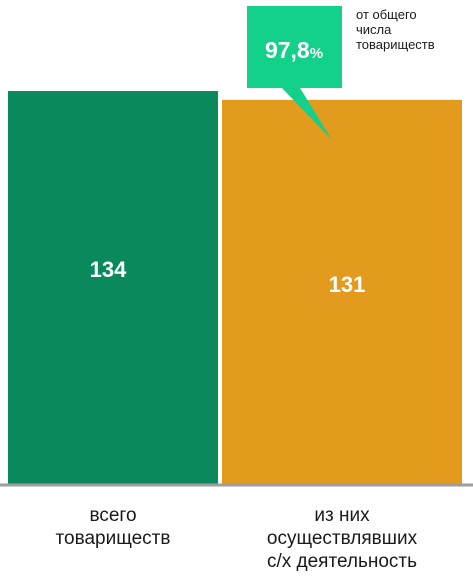  What do you see at coordinates (113, 527) in the screenshot?
I see `category-label-total: всего товариществ` at bounding box center [113, 527].